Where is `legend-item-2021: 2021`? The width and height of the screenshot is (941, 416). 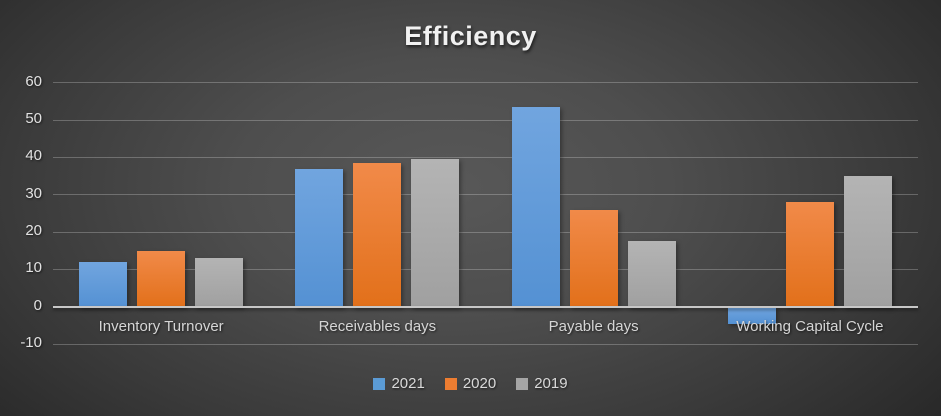
legend-item-2021: 2021 is located at coordinates (399, 383).